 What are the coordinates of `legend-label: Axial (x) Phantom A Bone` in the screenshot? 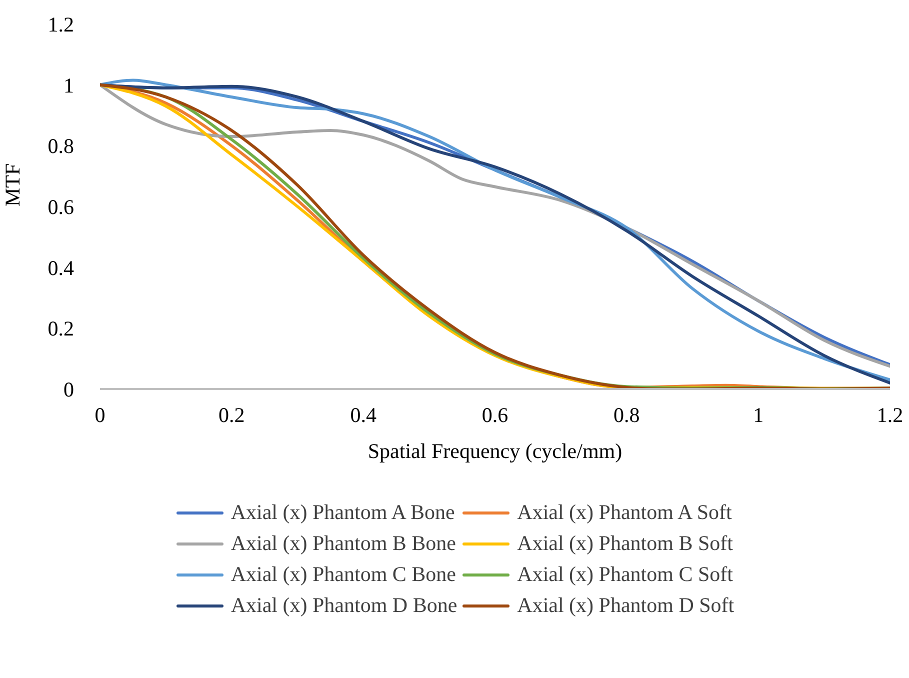 It's located at (342, 512).